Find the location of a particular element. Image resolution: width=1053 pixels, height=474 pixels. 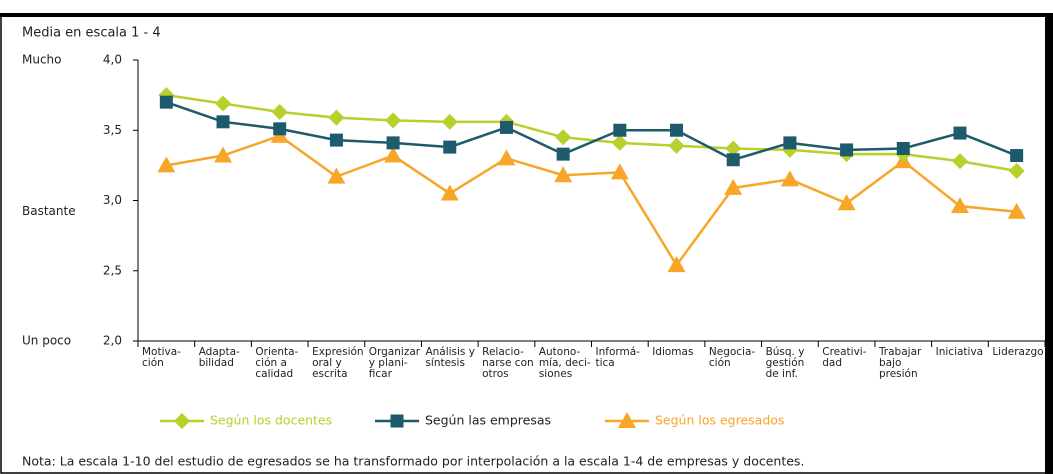

x-tick-label: Búsq. y gestión de inf. is located at coordinates (785, 363).